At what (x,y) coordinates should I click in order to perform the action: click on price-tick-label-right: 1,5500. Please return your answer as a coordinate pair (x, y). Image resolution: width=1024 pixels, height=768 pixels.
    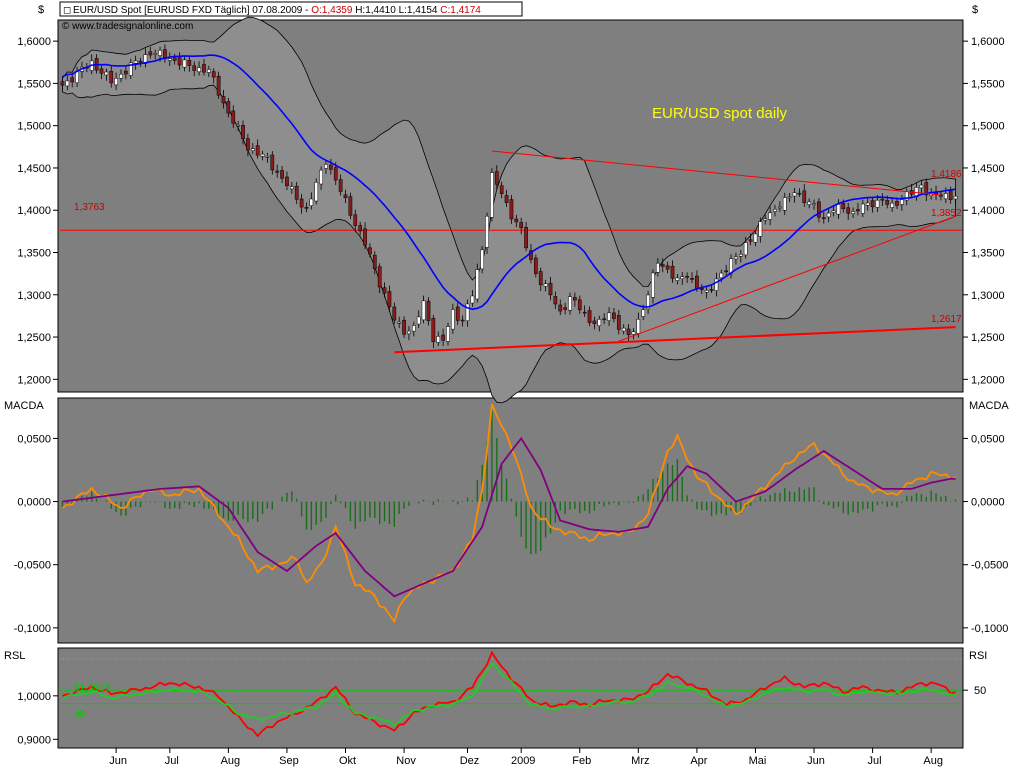
    Looking at the image, I should click on (988, 84).